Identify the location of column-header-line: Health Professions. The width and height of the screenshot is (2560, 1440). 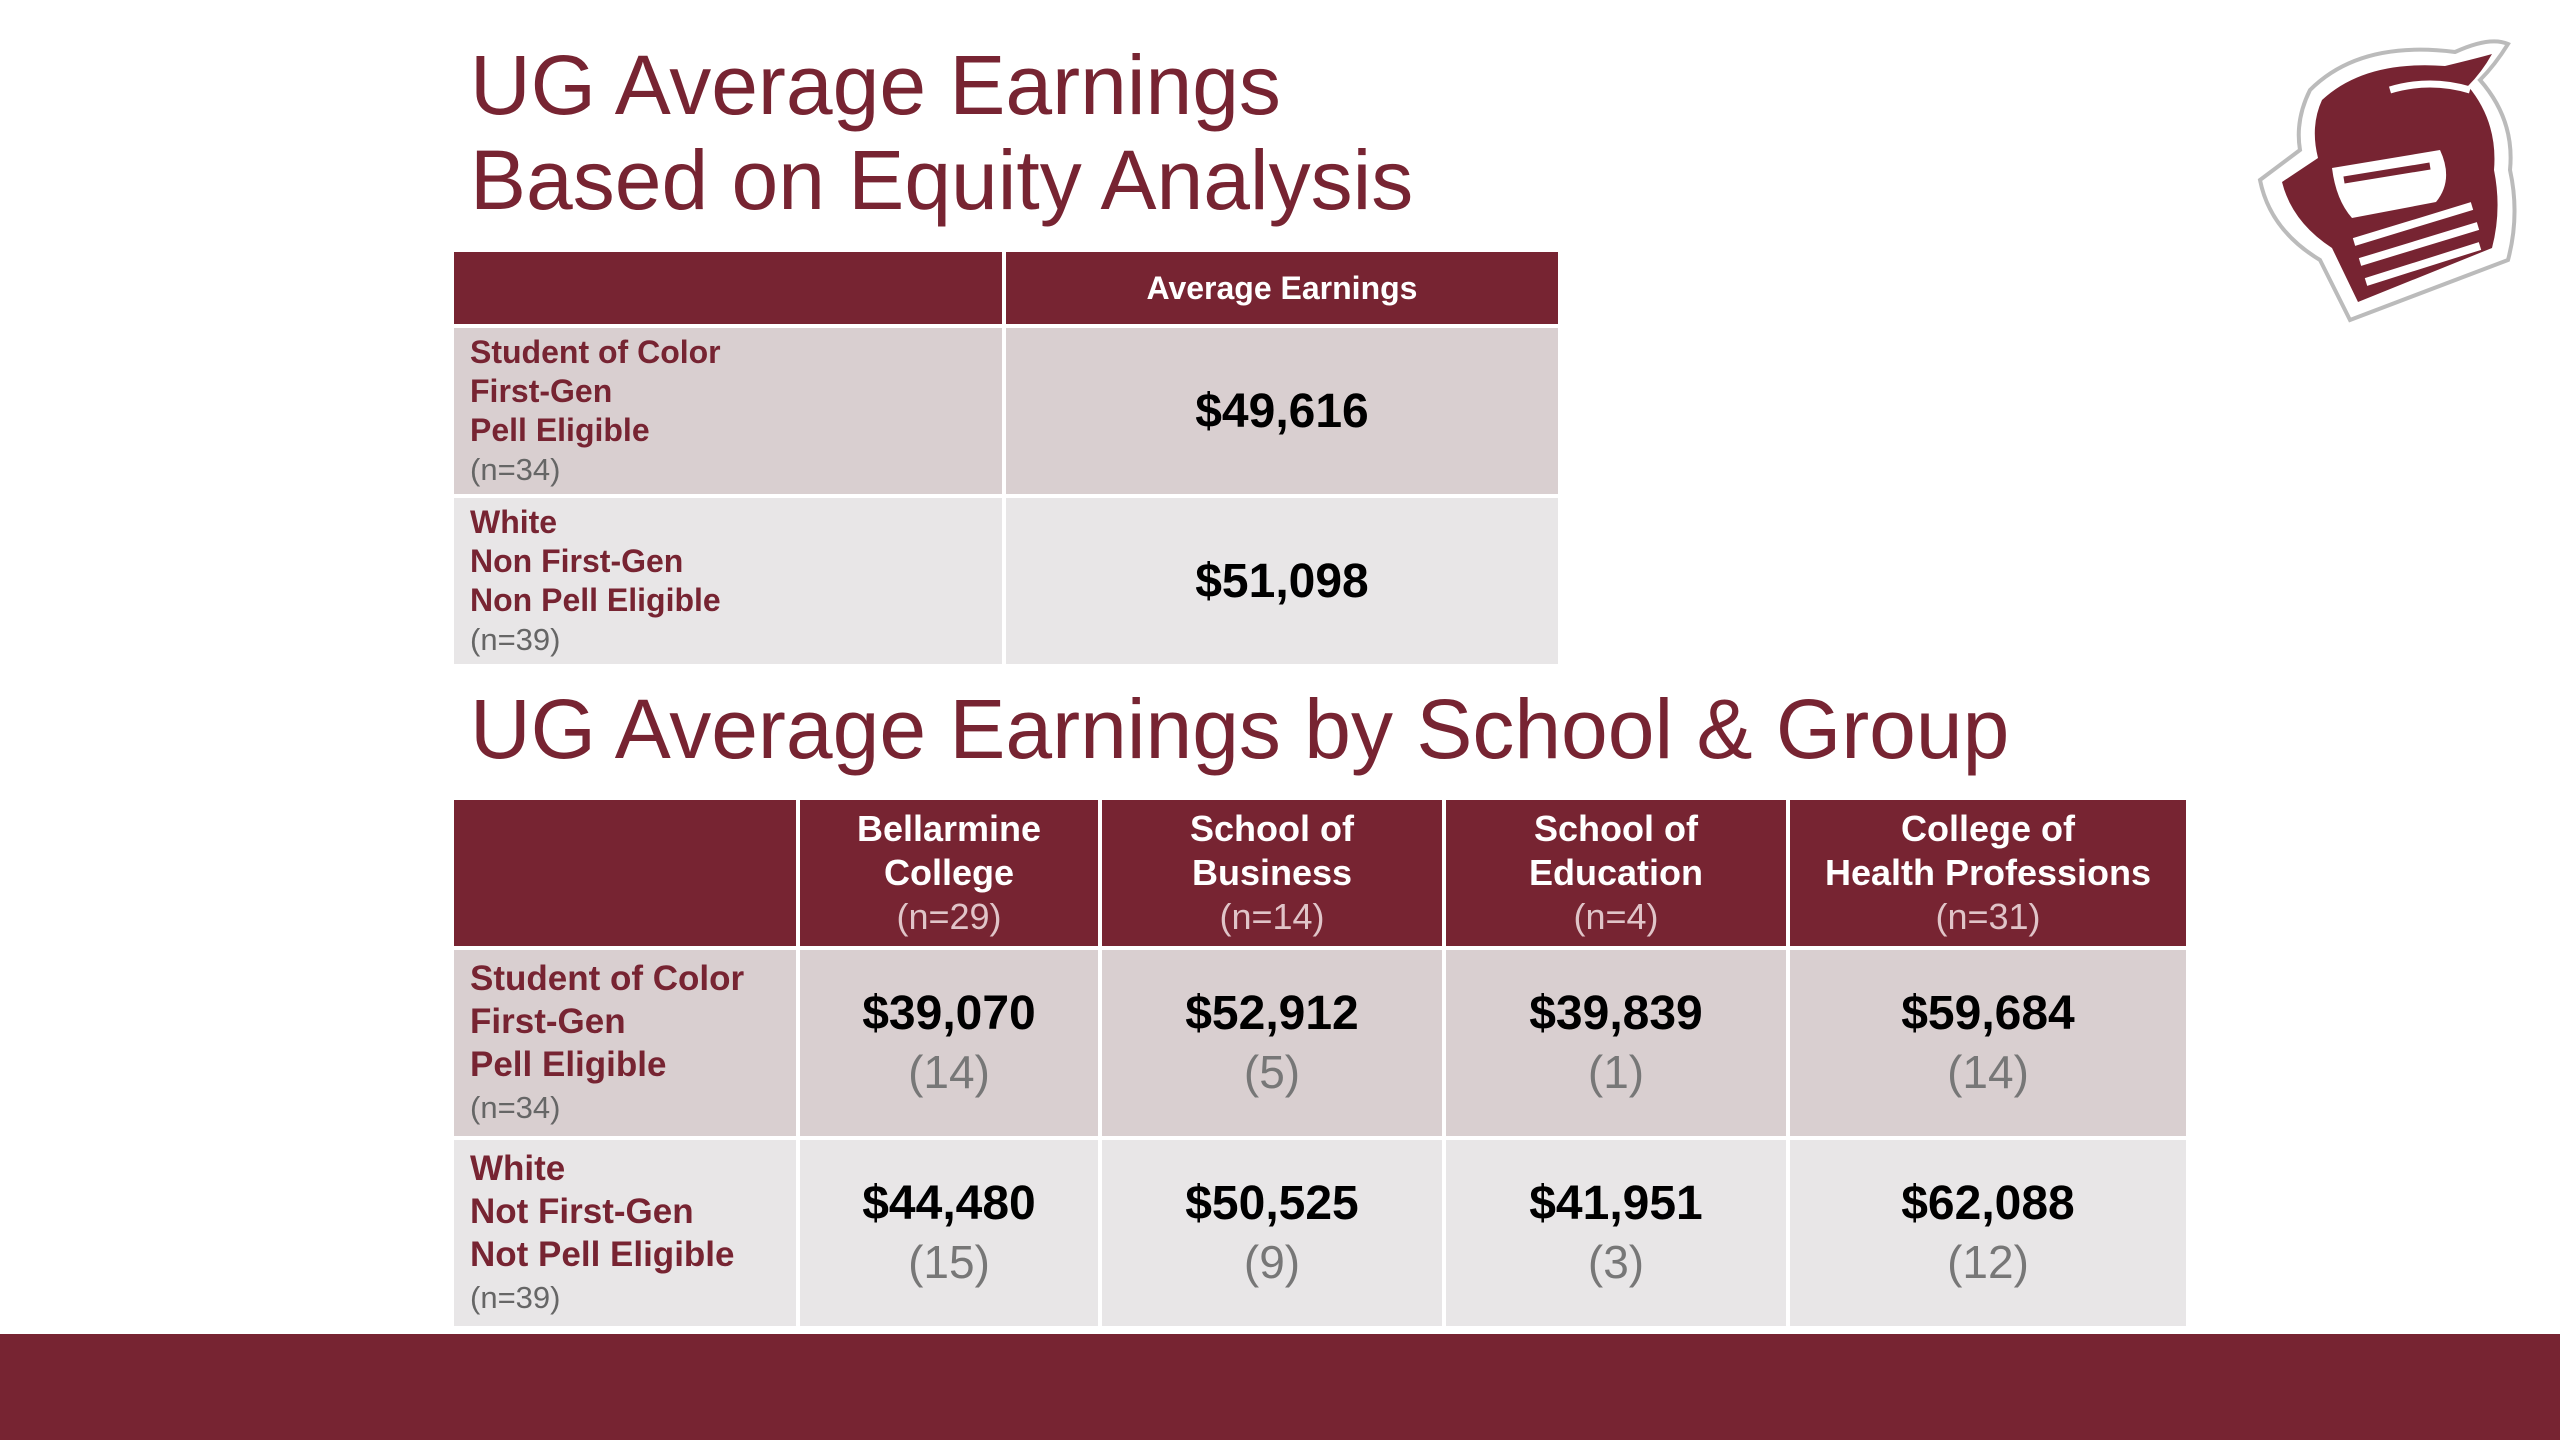
(1988, 872).